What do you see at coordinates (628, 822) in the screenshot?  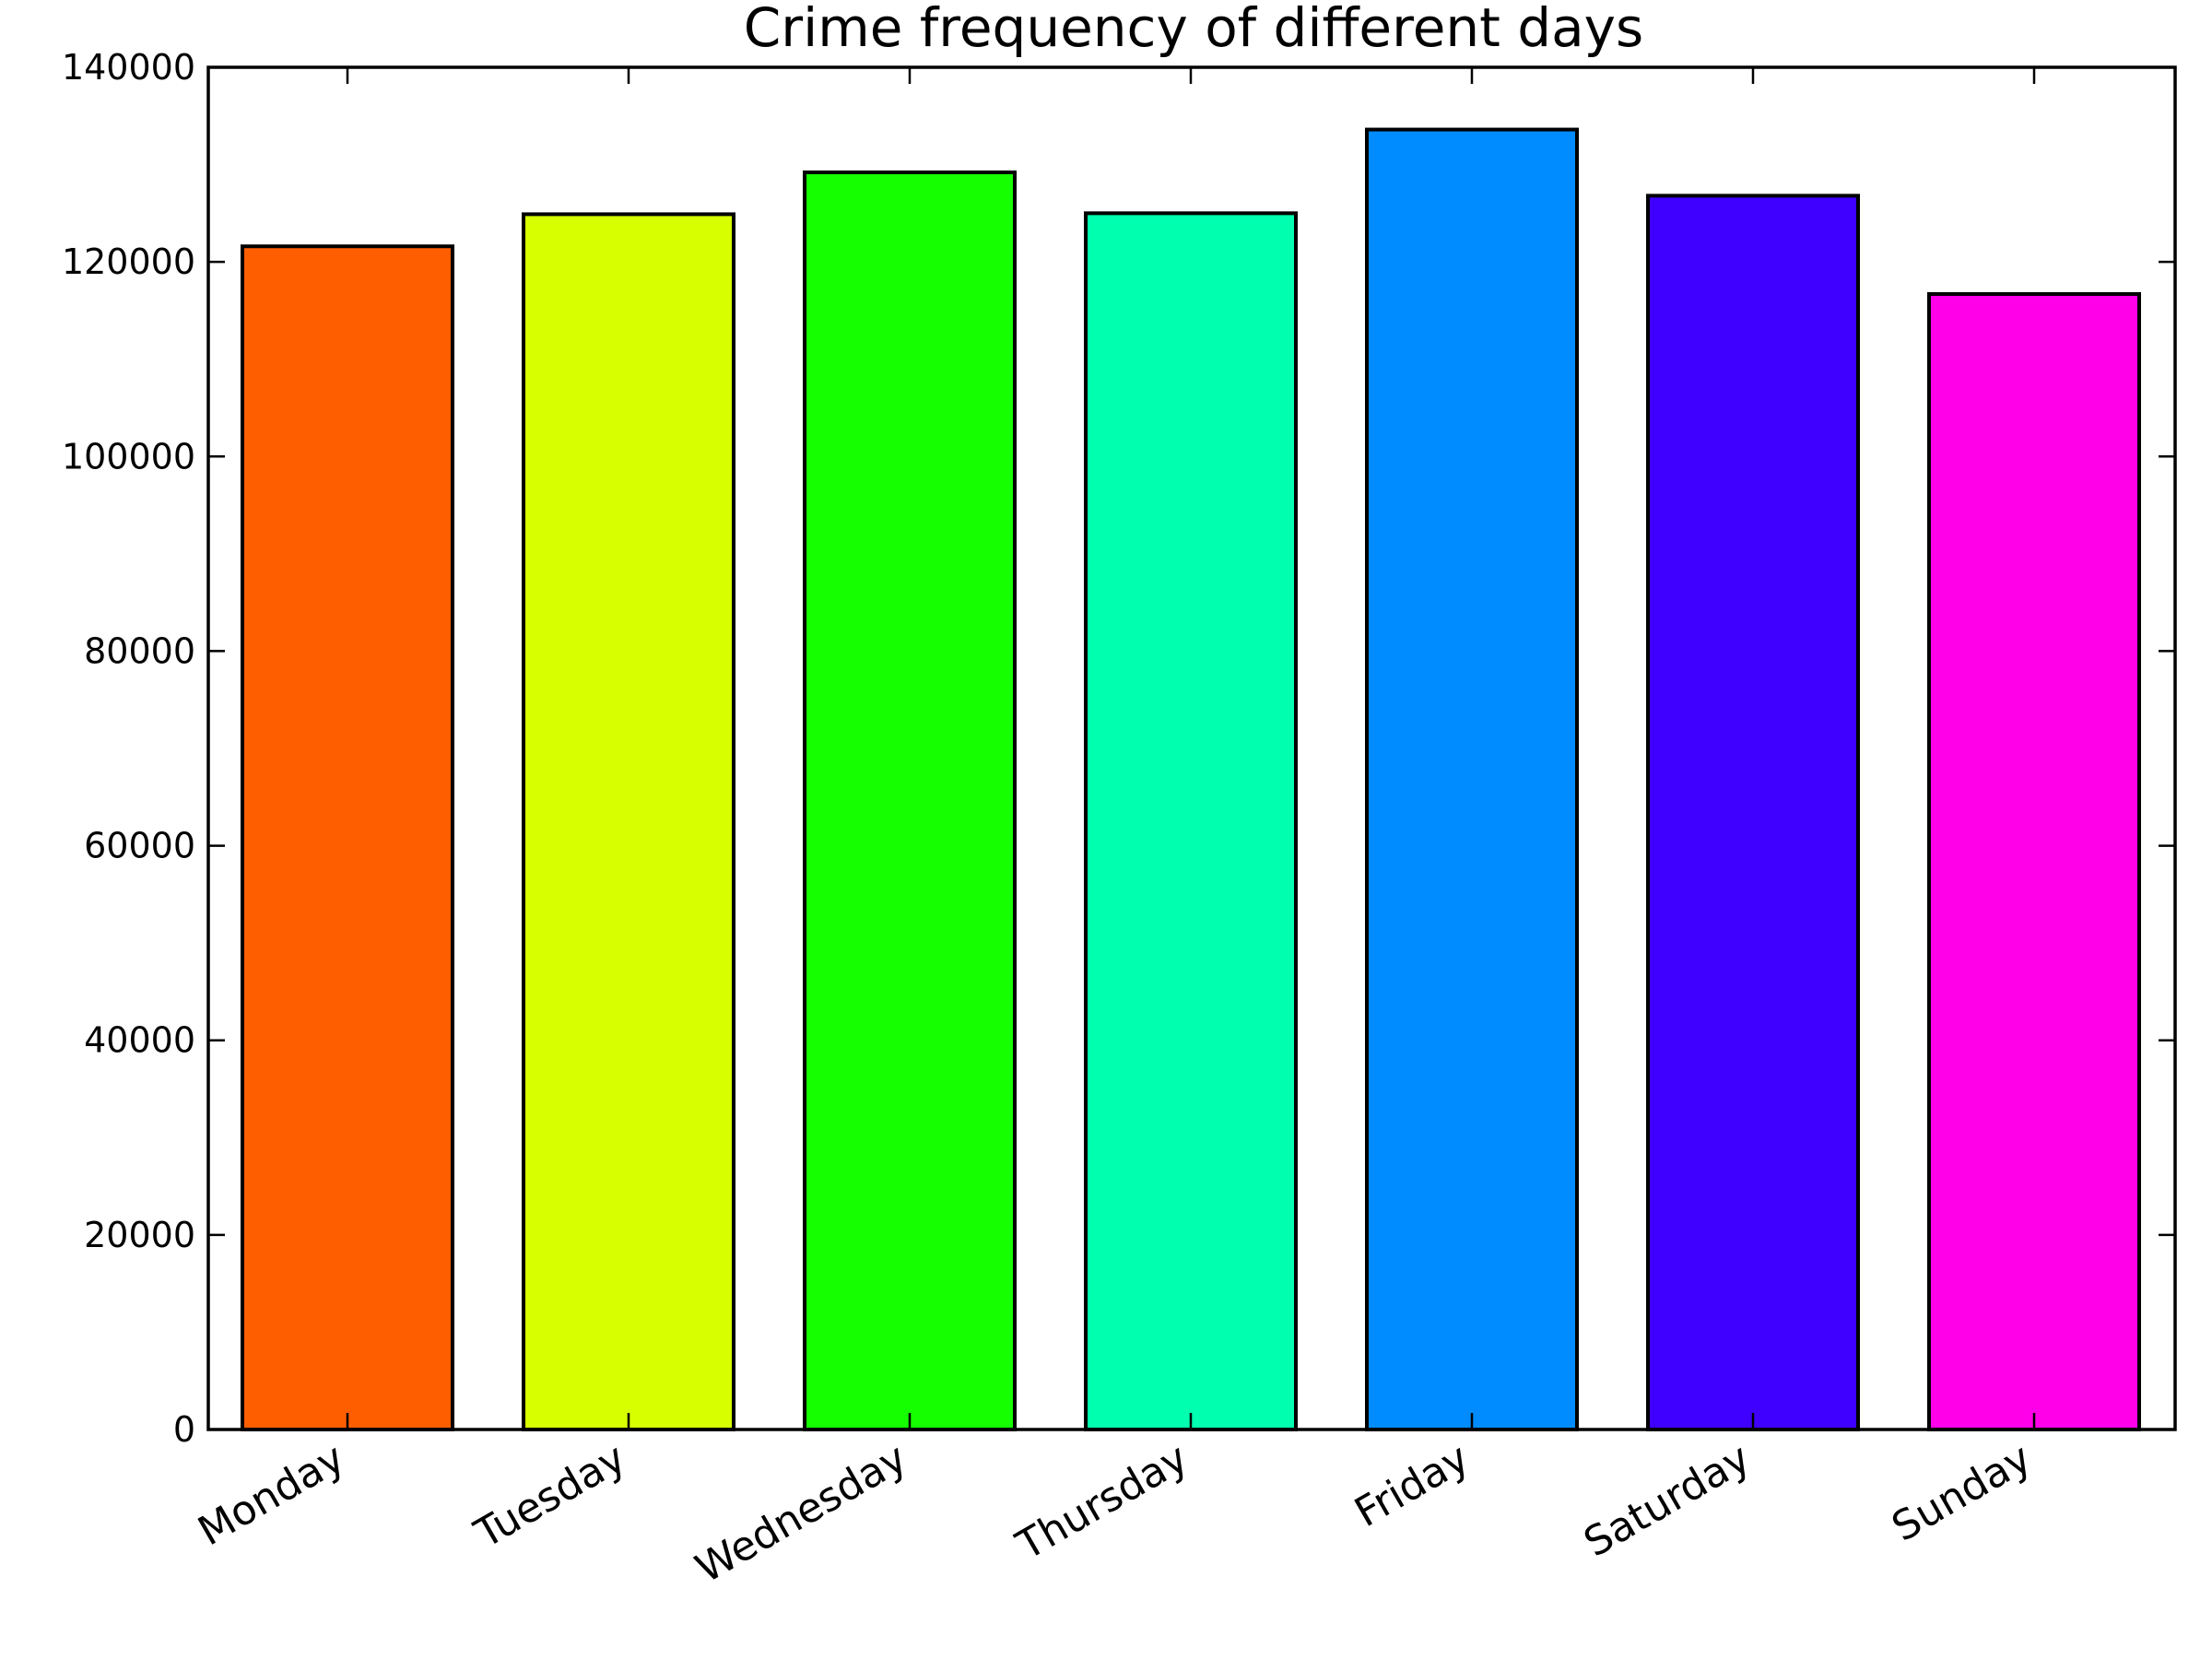 I see `bar-tuesday` at bounding box center [628, 822].